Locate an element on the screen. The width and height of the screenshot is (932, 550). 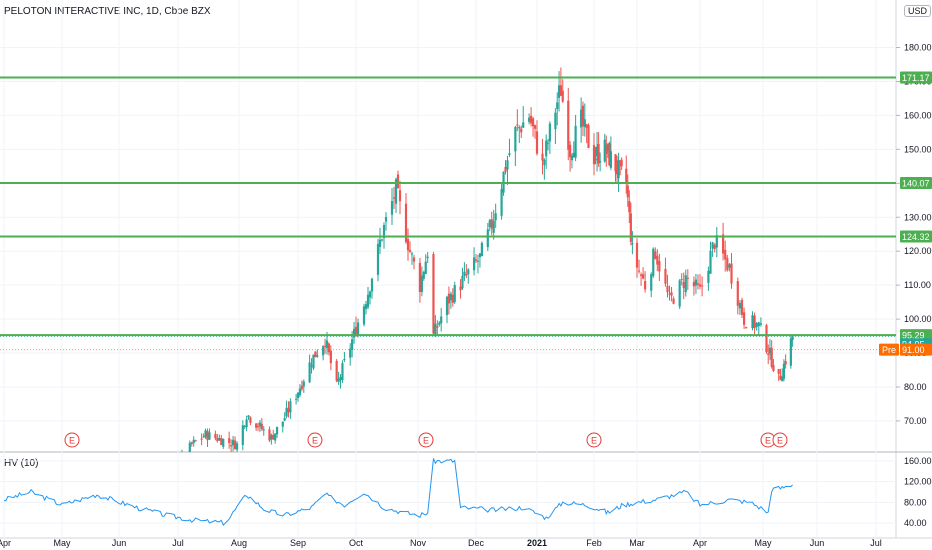
time-tick-label: Apr is located at coordinates (5, 543).